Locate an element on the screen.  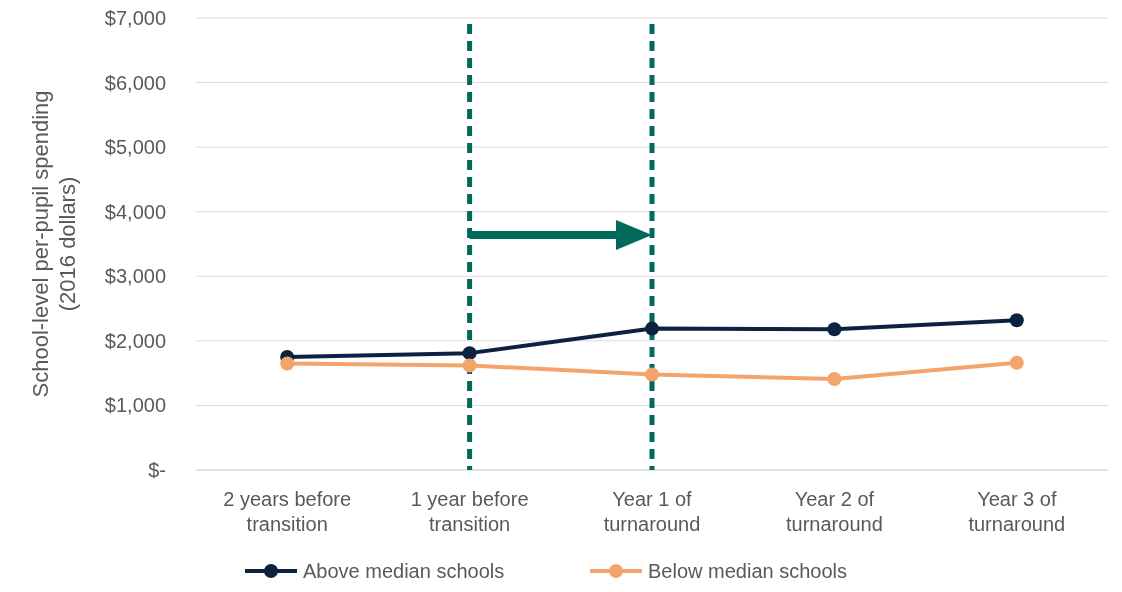
y-tick-label: $2,000 is located at coordinates (135, 340).